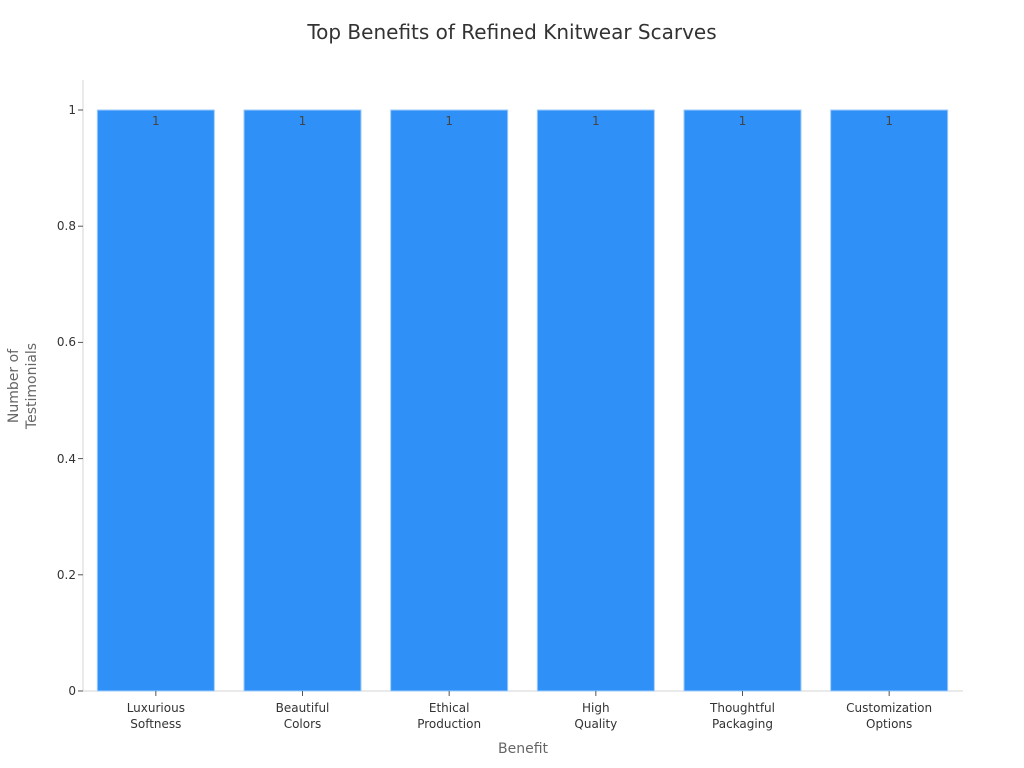 The image size is (1024, 768). What do you see at coordinates (66, 342) in the screenshot?
I see `y-tick-label: 0.6` at bounding box center [66, 342].